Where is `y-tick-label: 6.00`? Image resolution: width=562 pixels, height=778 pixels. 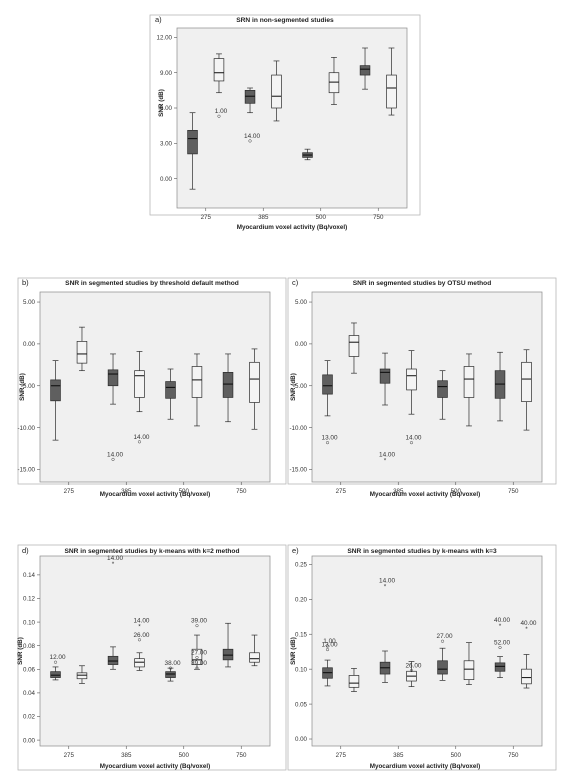 y-tick-label: 6.00 is located at coordinates (166, 108).